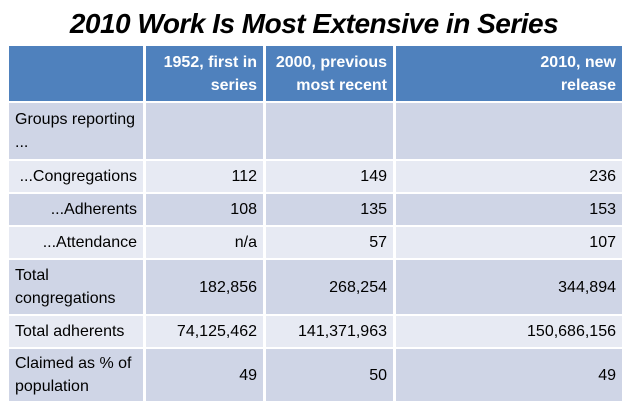 This screenshot has width=628, height=408. Describe the element at coordinates (329, 176) in the screenshot. I see `cell-value: 149` at that location.